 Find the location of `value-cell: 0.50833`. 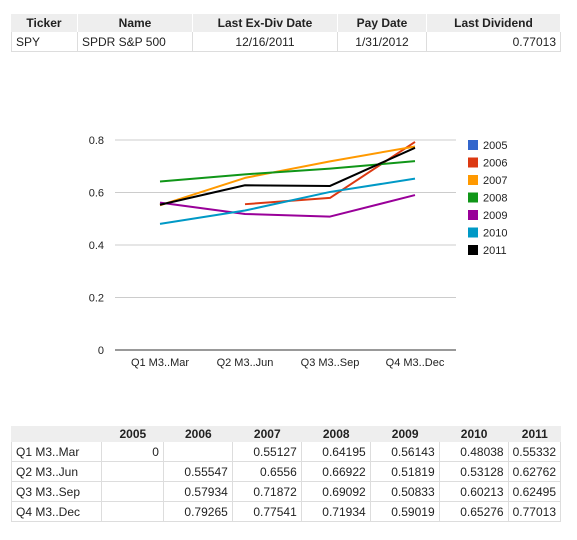

value-cell: 0.50833 is located at coordinates (405, 492).